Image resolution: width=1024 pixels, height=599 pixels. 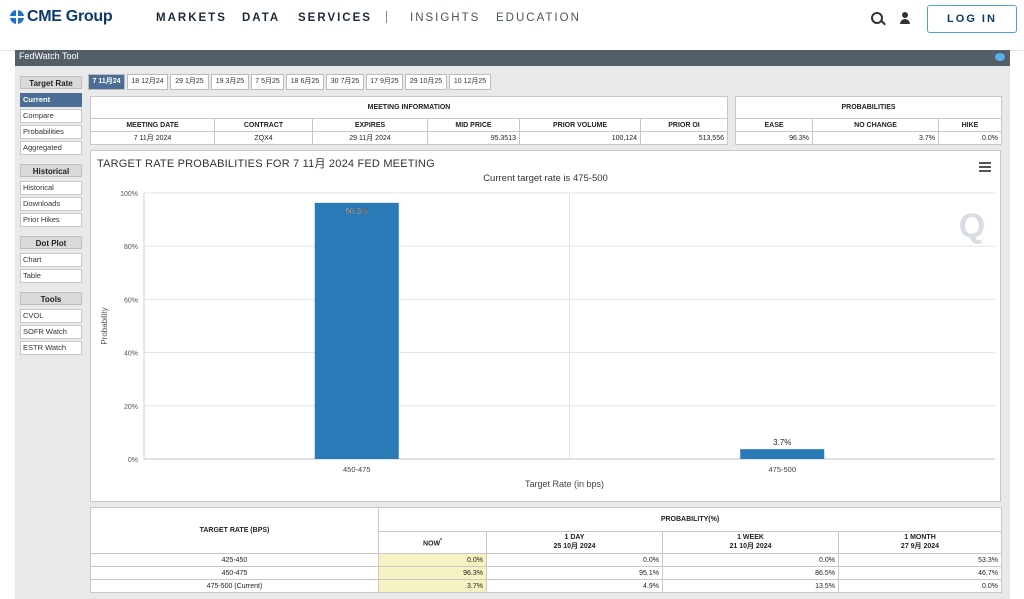 I want to click on week-cell: 86.5%, so click(x=750, y=573).